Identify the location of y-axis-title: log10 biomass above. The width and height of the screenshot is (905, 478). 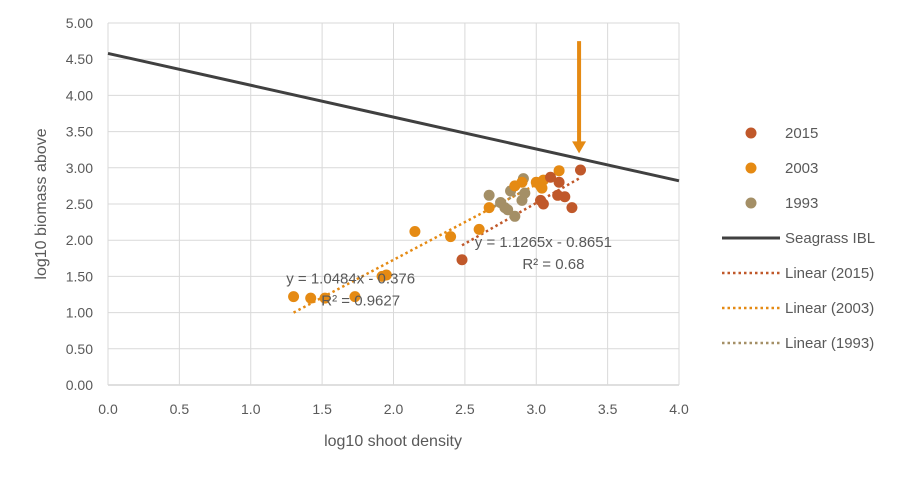
(41, 203).